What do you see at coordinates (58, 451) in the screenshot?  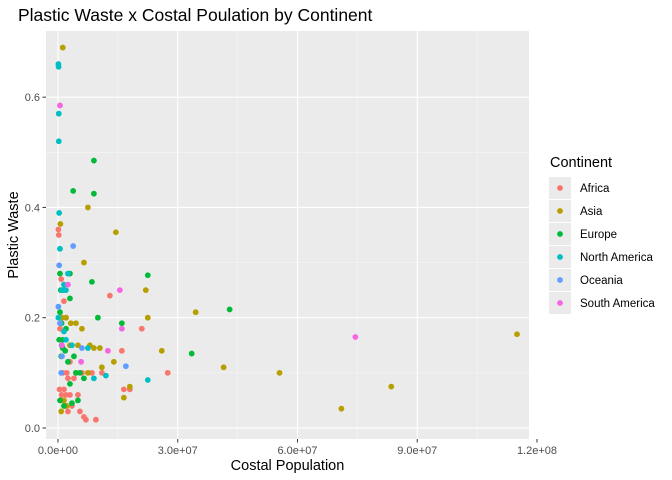 I see `x-tick-label: 0.0e+00` at bounding box center [58, 451].